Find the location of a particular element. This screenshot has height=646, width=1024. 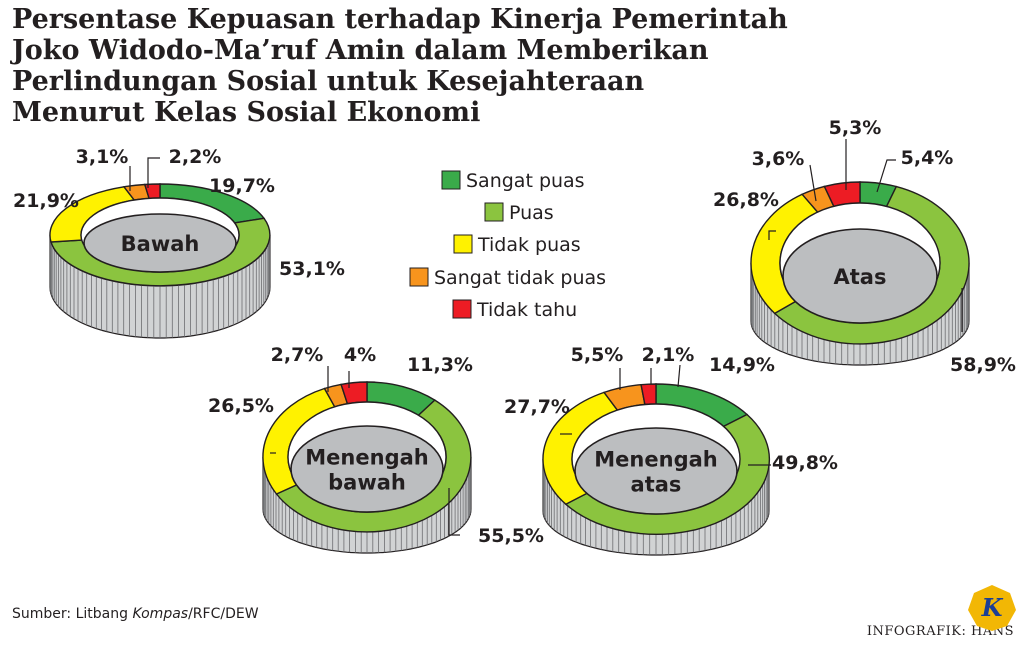

legend-label-1: Sangat puas is located at coordinates (525, 181).